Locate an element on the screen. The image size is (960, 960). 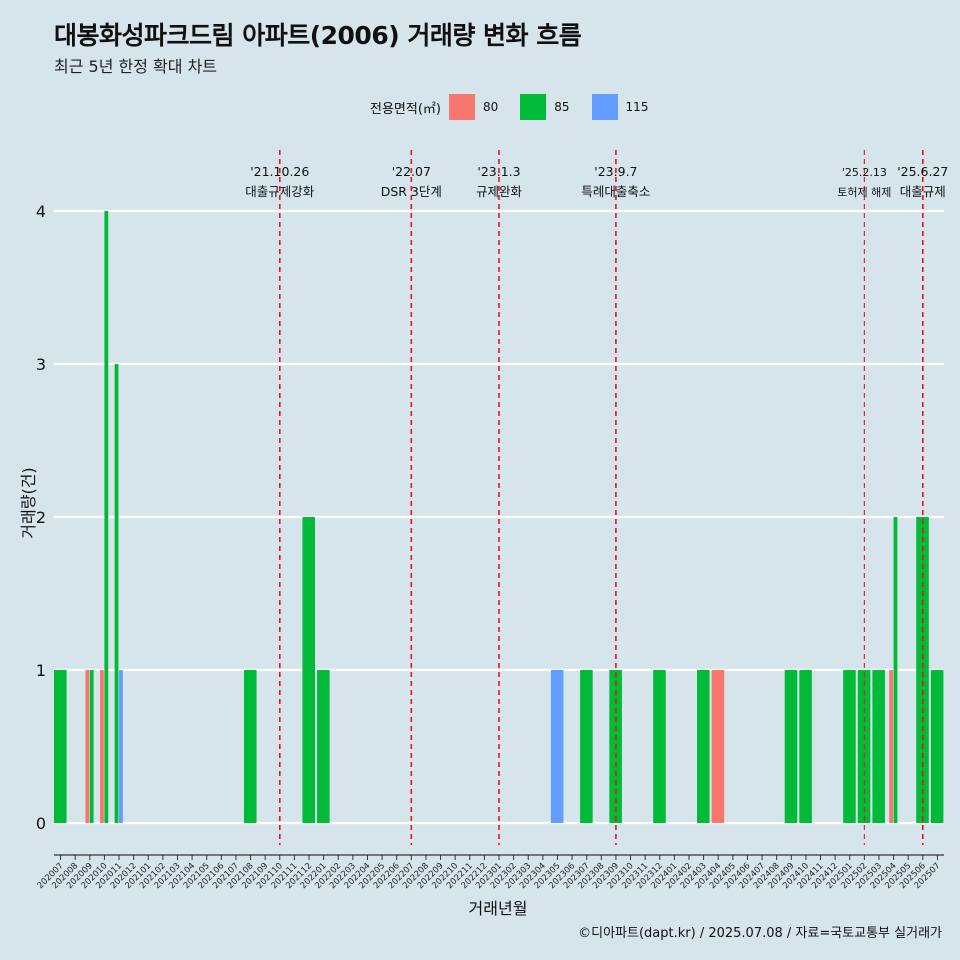
y-tick-label-4: 4 is located at coordinates (41, 211).